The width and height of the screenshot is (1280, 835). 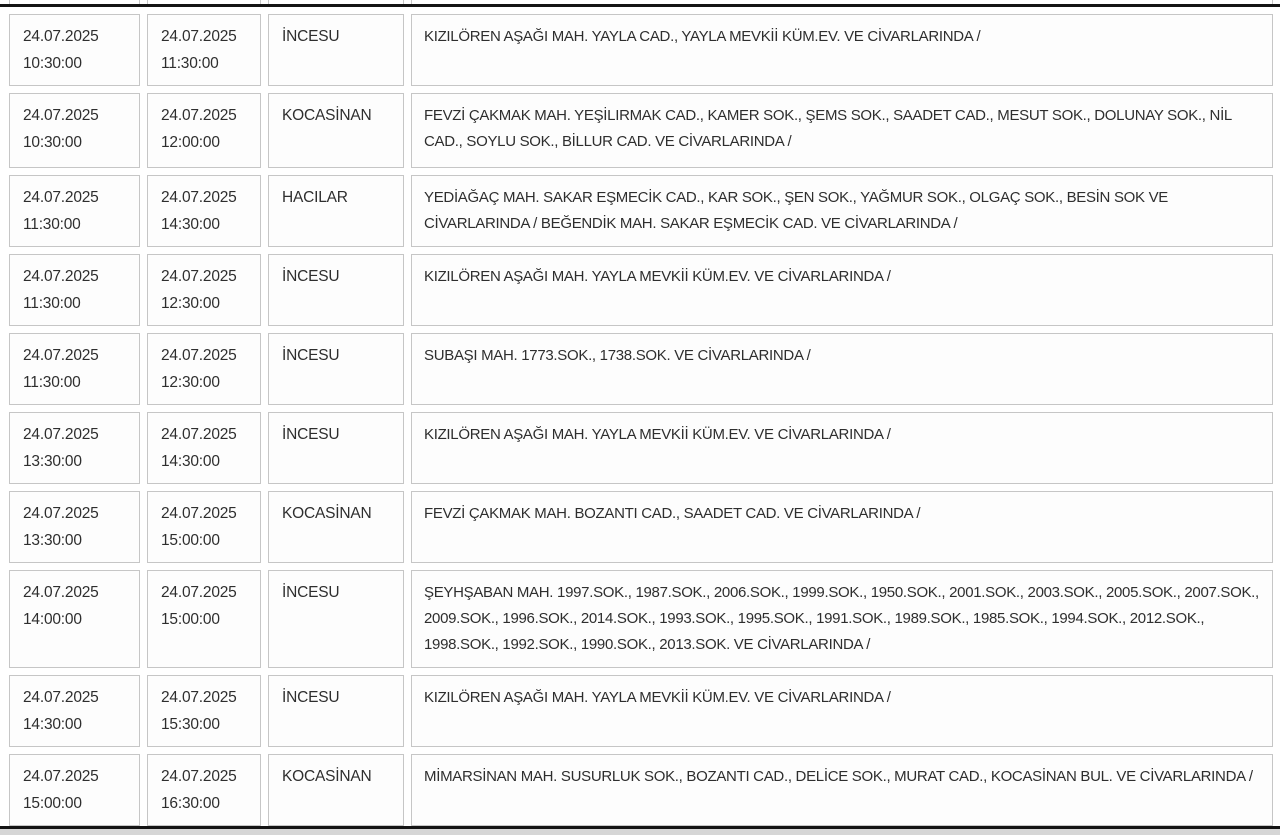 I want to click on clipped-row-fragment, so click(x=640, y=2).